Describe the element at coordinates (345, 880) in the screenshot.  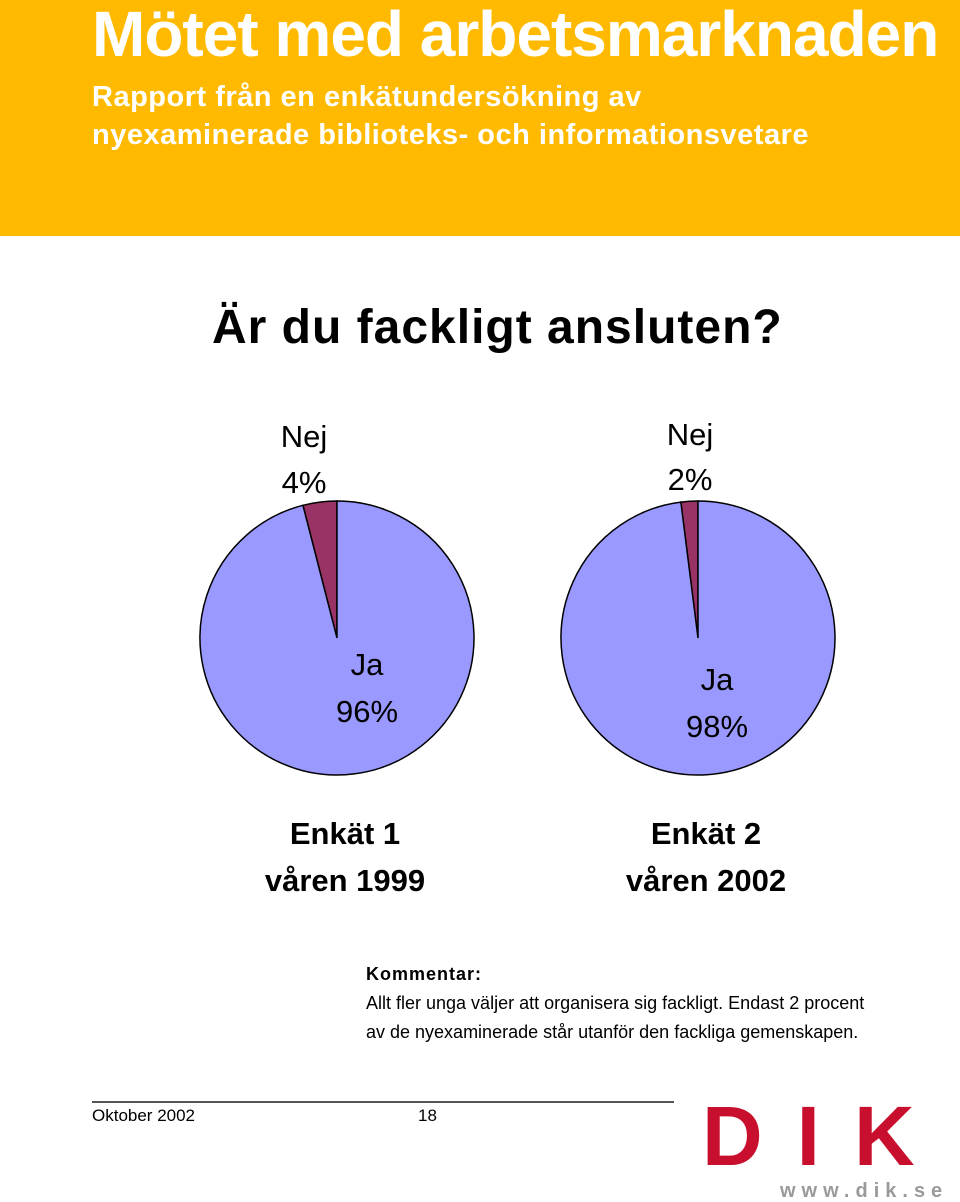
I see `pie-1-caption-line-2: våren 1999` at that location.